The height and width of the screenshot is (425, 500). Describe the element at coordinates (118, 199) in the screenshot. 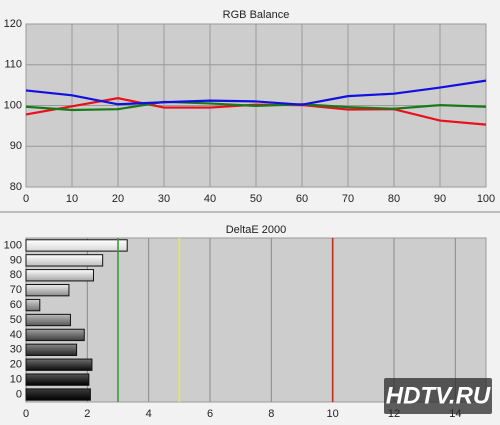

I see `x-tick-label: 20` at that location.